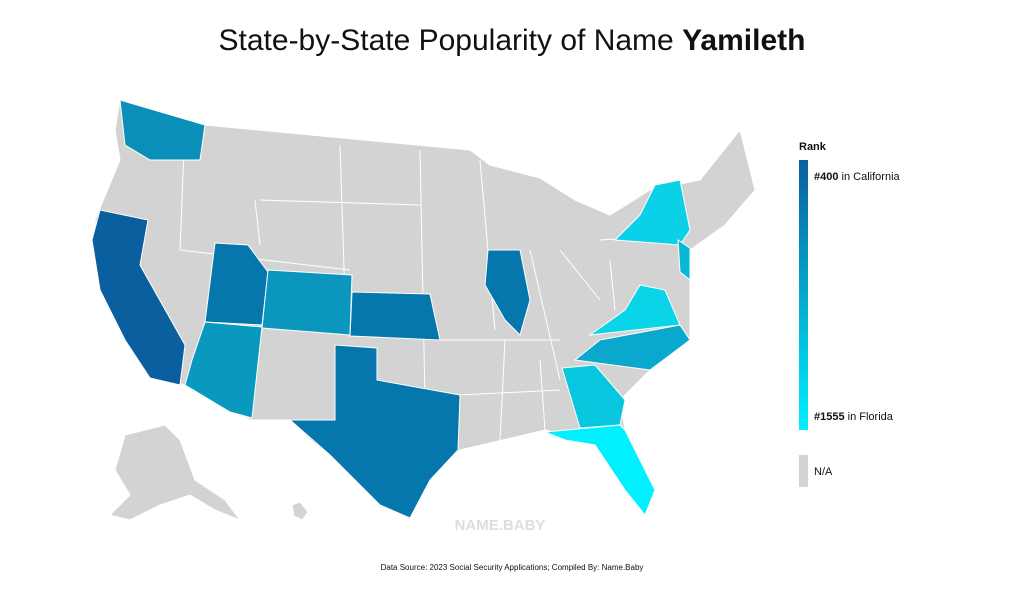  Describe the element at coordinates (500, 525) in the screenshot. I see `watermark: NAME.BABY` at that location.